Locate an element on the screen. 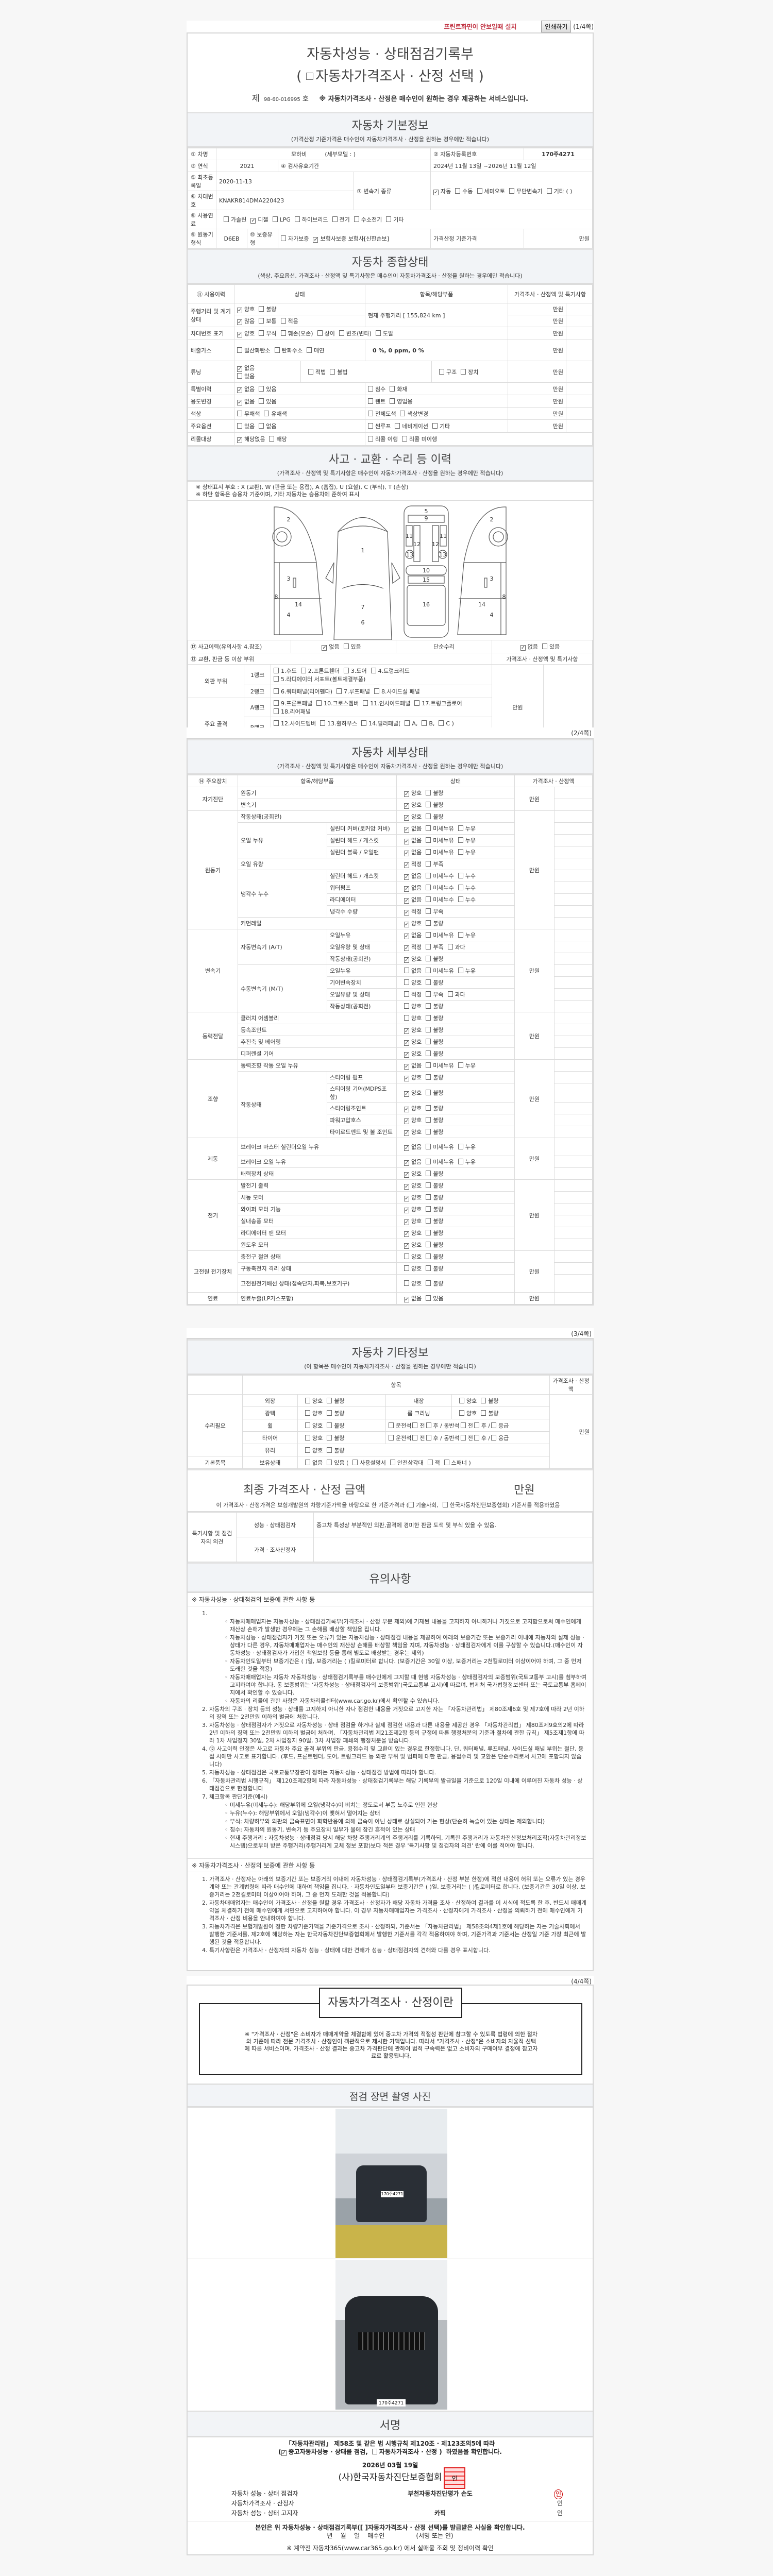  checkbox: ✓ 해당없음 is located at coordinates (251, 439).